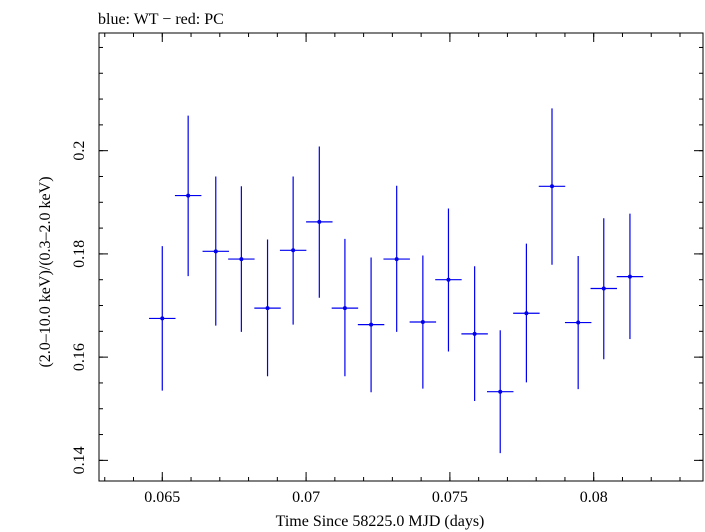 The width and height of the screenshot is (705, 532). I want to click on x-tick-label: 0.07, so click(306, 497).